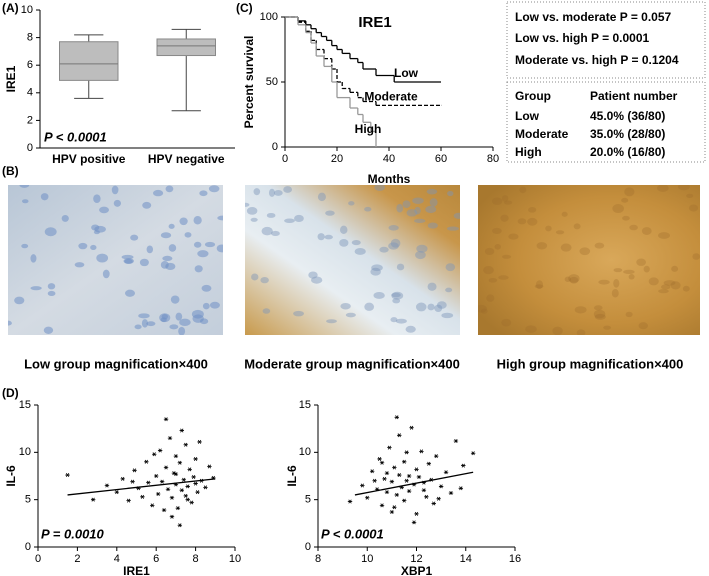 The width and height of the screenshot is (709, 576). Describe the element at coordinates (28, 500) in the screenshot. I see `y-tick-label: 5` at that location.